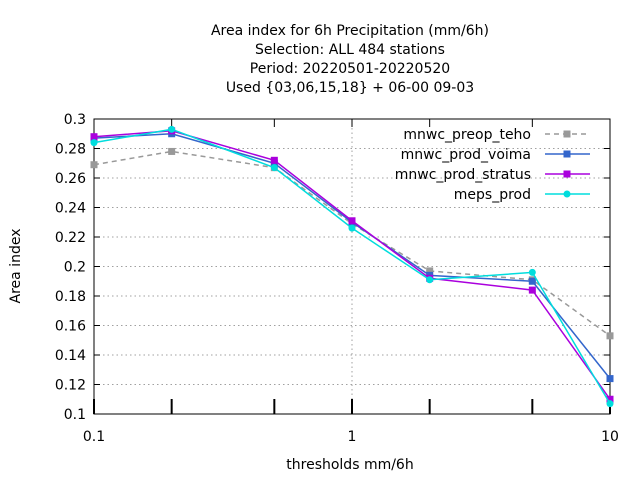  Describe the element at coordinates (610, 437) in the screenshot. I see `x-tick-label: 10` at that location.